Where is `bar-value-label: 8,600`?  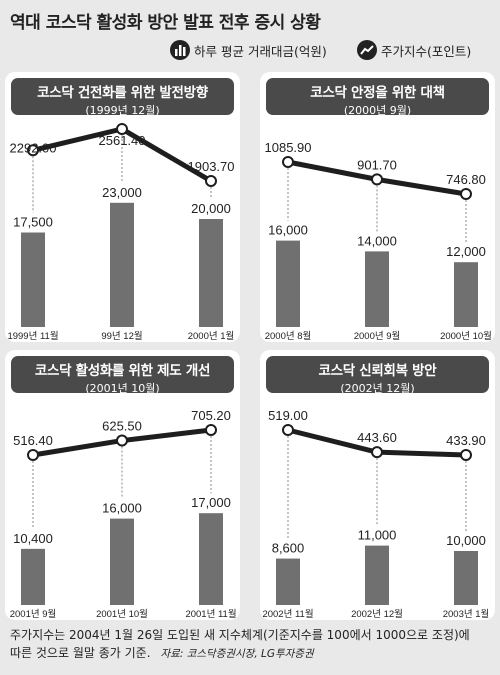
bar-value-label: 8,600 is located at coordinates (288, 548).